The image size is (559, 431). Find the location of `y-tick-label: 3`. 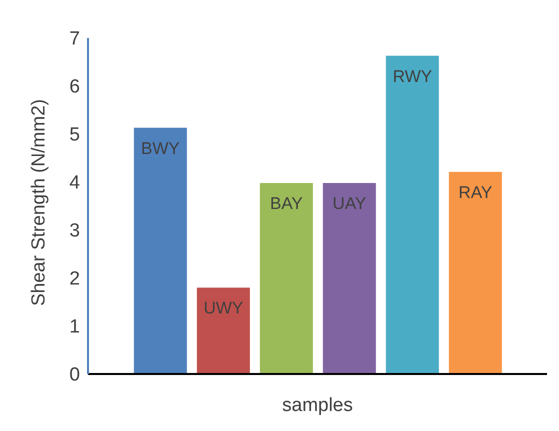

y-tick-label: 3 is located at coordinates (74, 231).